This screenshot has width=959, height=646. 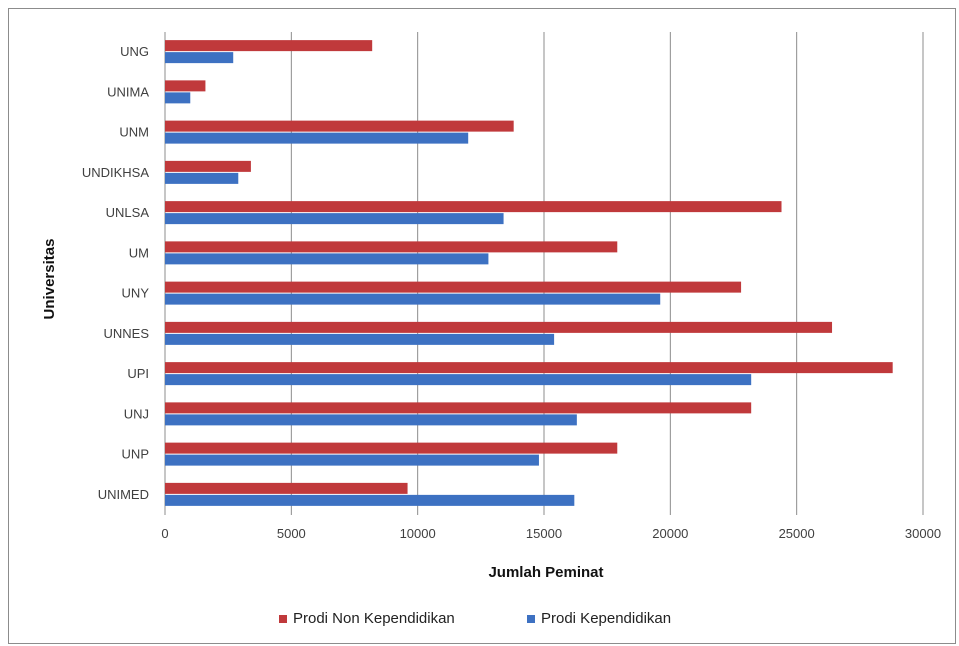 I want to click on category-label: UNG, so click(x=134, y=51).